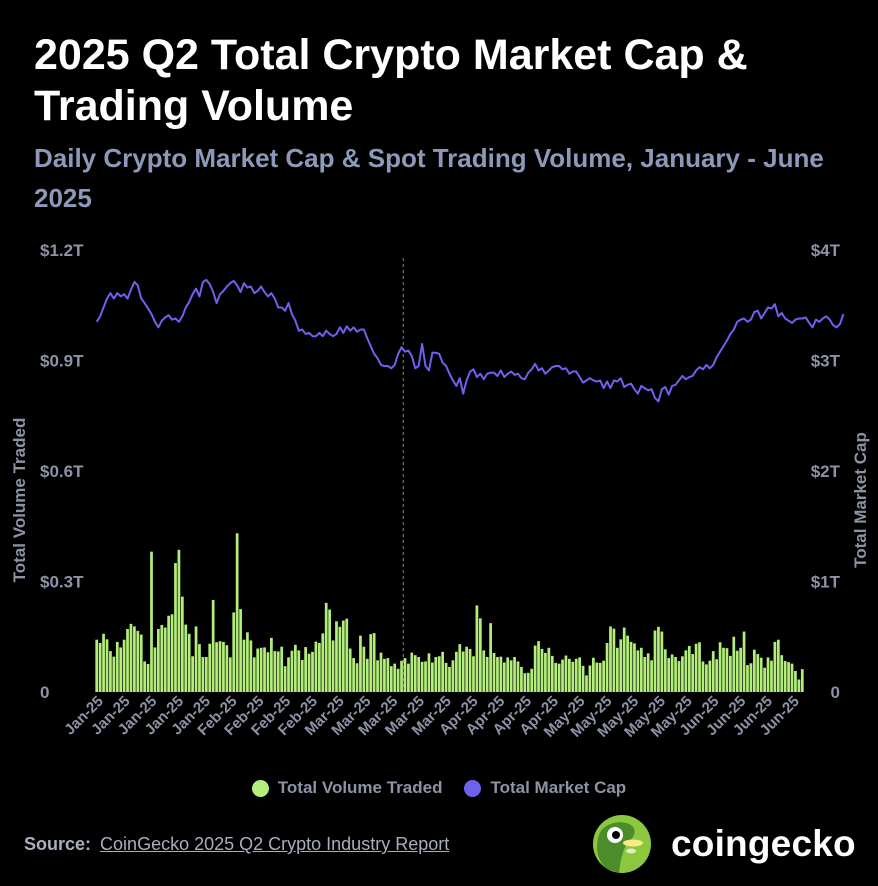 This screenshot has width=878, height=886. I want to click on legend-item-volume: Total Volume Traded, so click(346, 788).